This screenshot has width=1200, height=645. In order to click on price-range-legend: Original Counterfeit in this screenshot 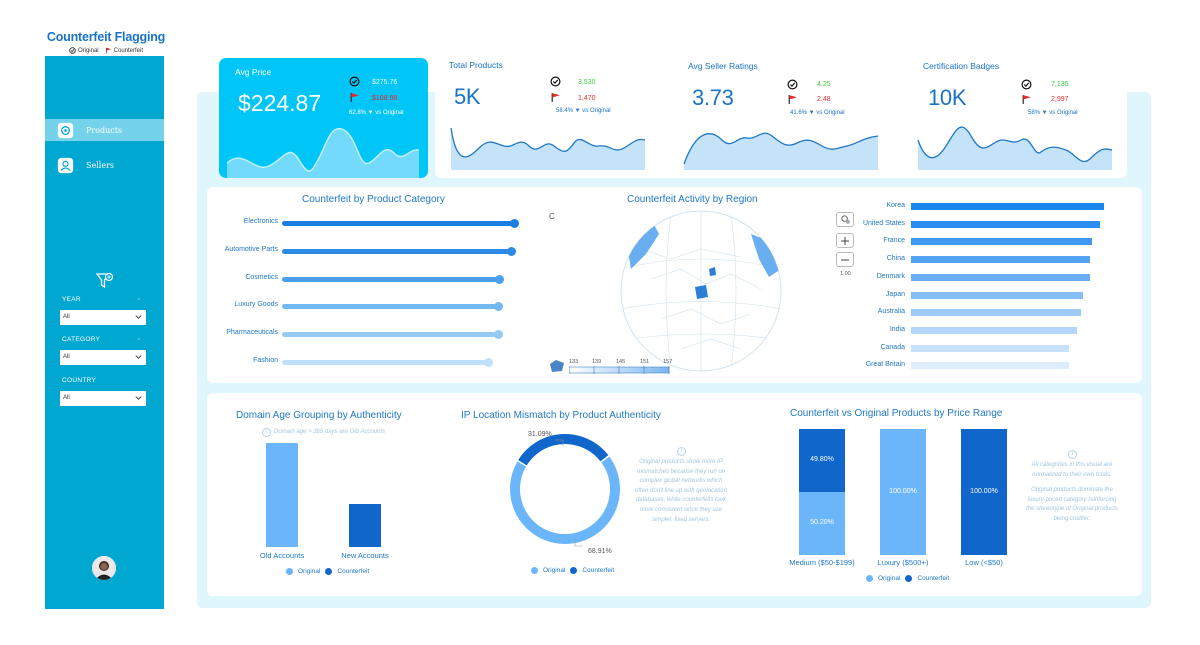, I will do `click(907, 578)`.